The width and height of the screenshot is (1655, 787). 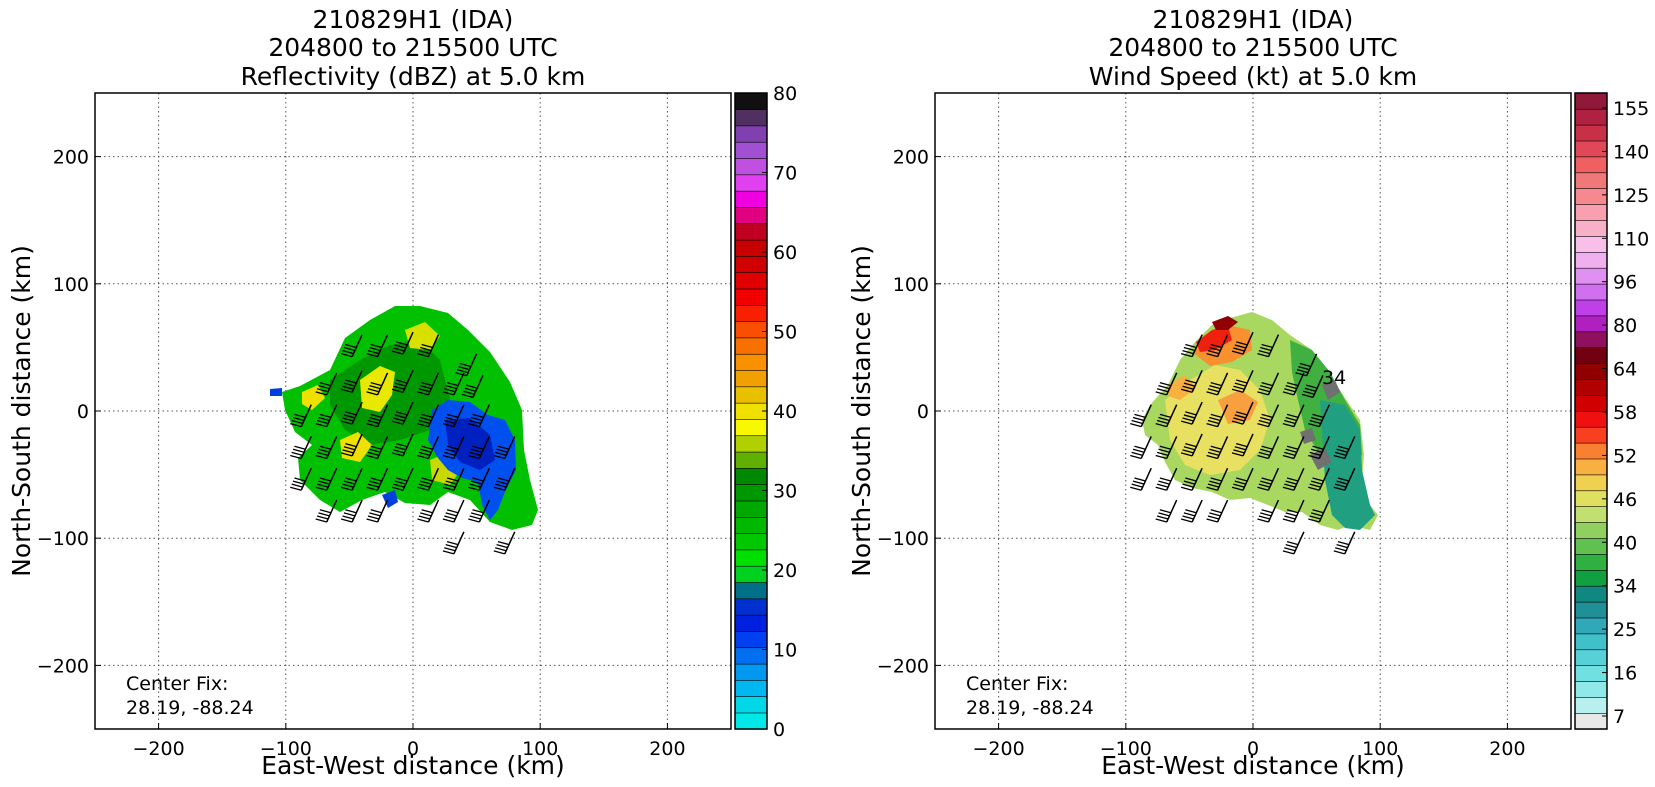 What do you see at coordinates (1631, 109) in the screenshot?
I see `colorbar-label: 155` at bounding box center [1631, 109].